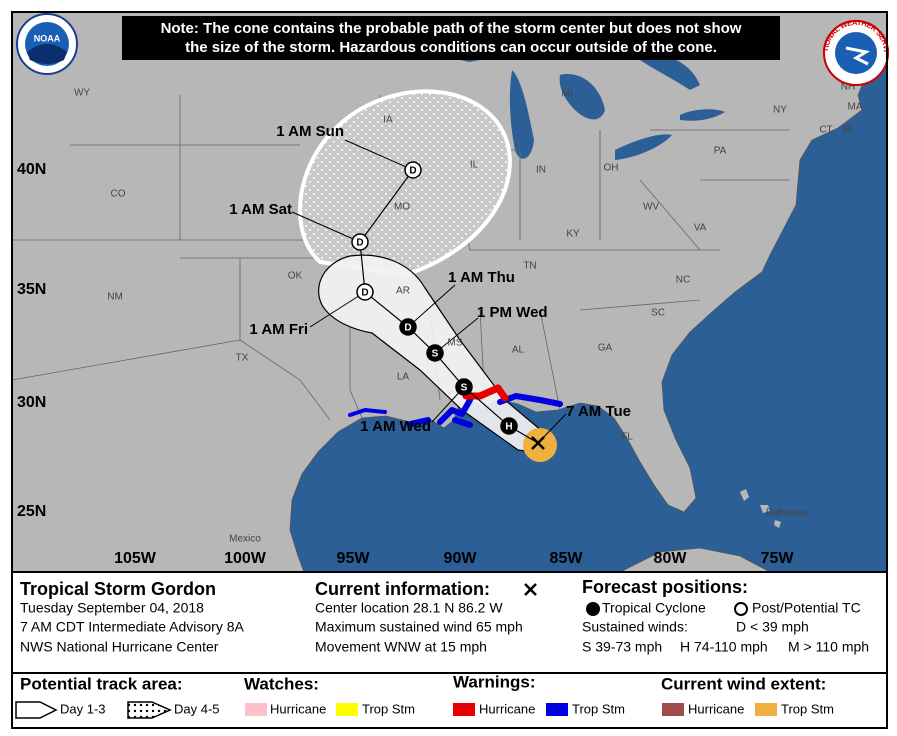 The image size is (897, 736). Describe the element at coordinates (461, 558) in the screenshot. I see `longitude-label: 90W` at that location.